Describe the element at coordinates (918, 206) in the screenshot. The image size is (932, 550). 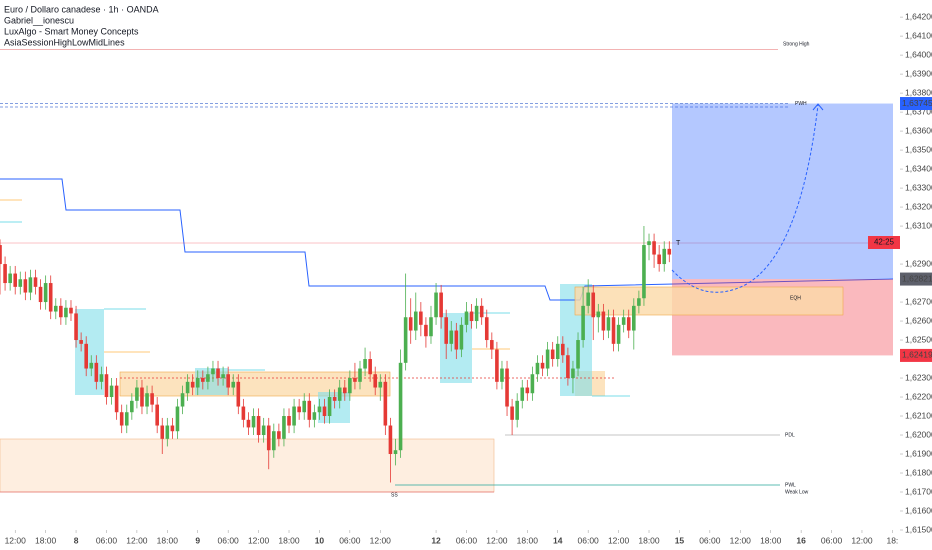
I see `y-tick-label: 1,63200` at that location.